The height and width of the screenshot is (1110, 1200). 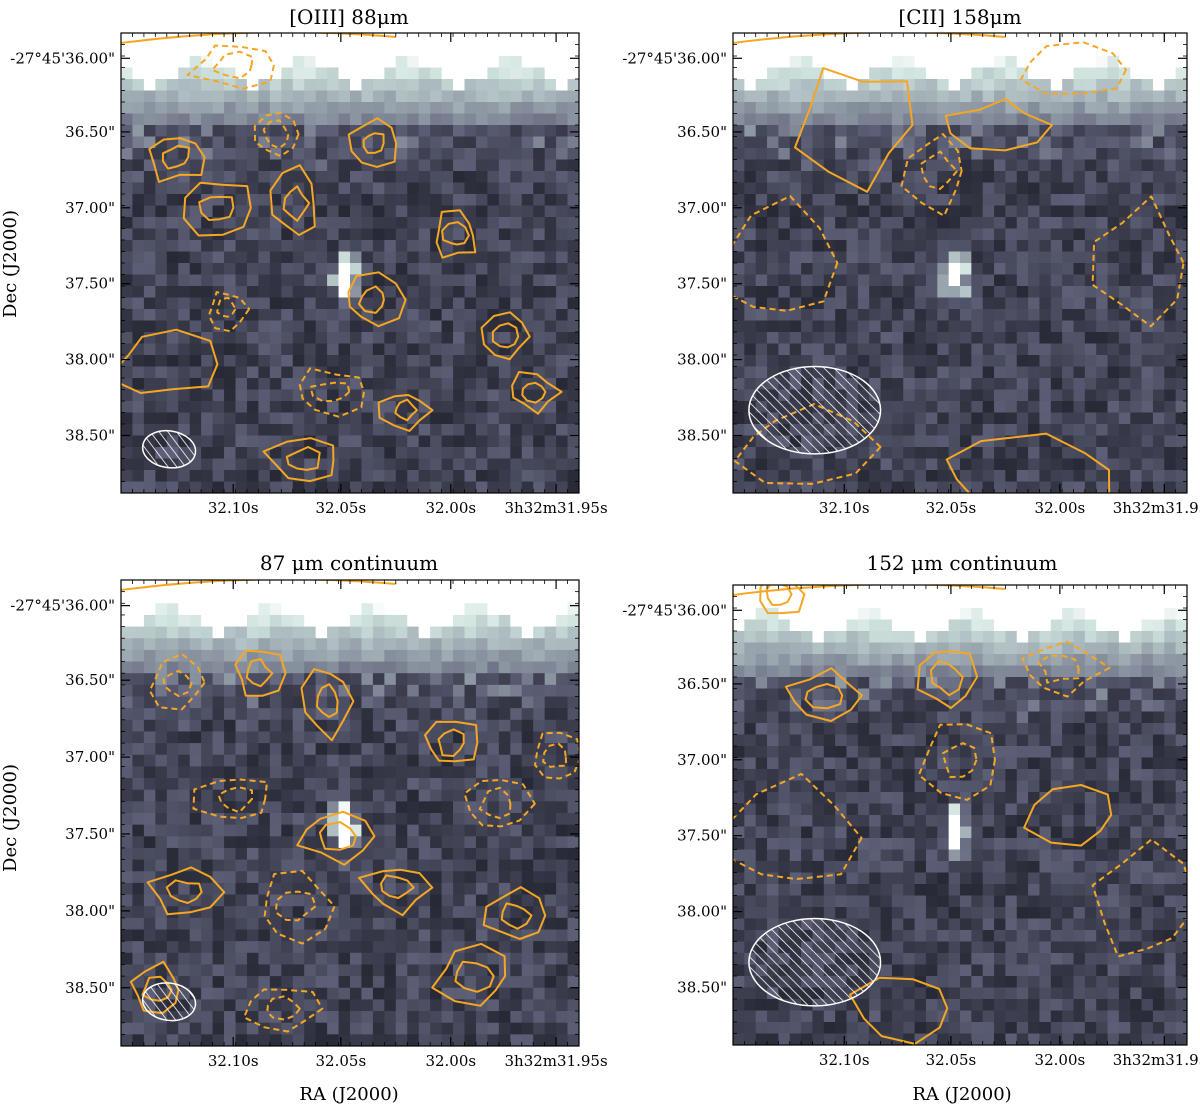 I want to click on panel-152um-continuum: 152 μm continuum RA (J2000), so click(x=961, y=828).